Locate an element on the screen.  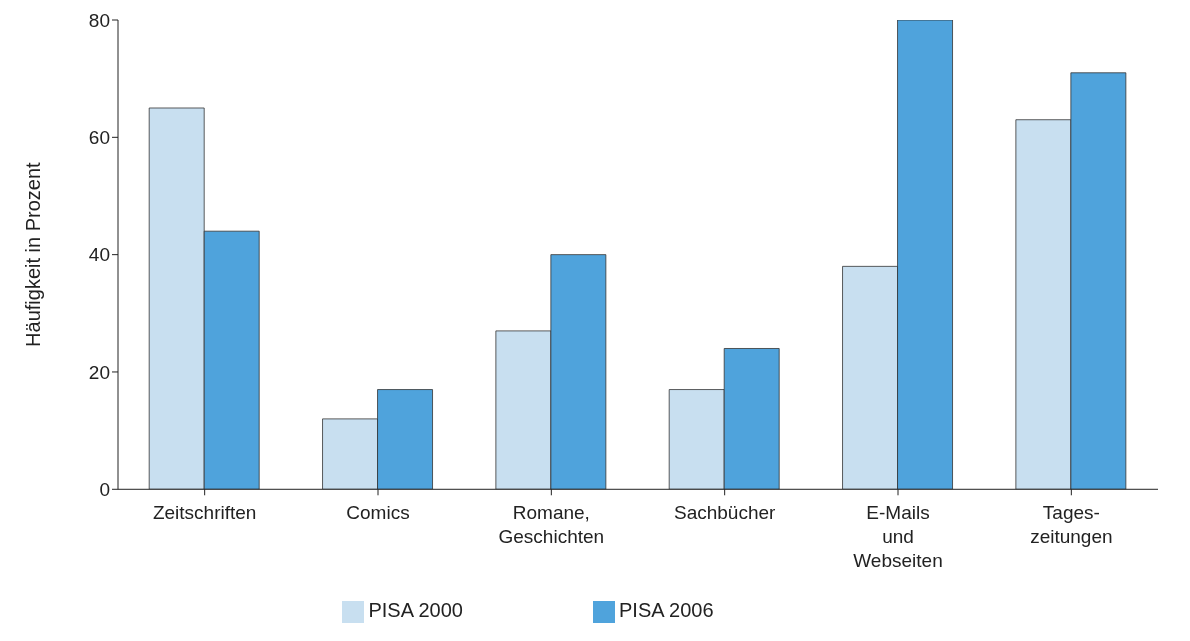
x-tick-label: Romane, Geschichten is located at coordinates (551, 525).